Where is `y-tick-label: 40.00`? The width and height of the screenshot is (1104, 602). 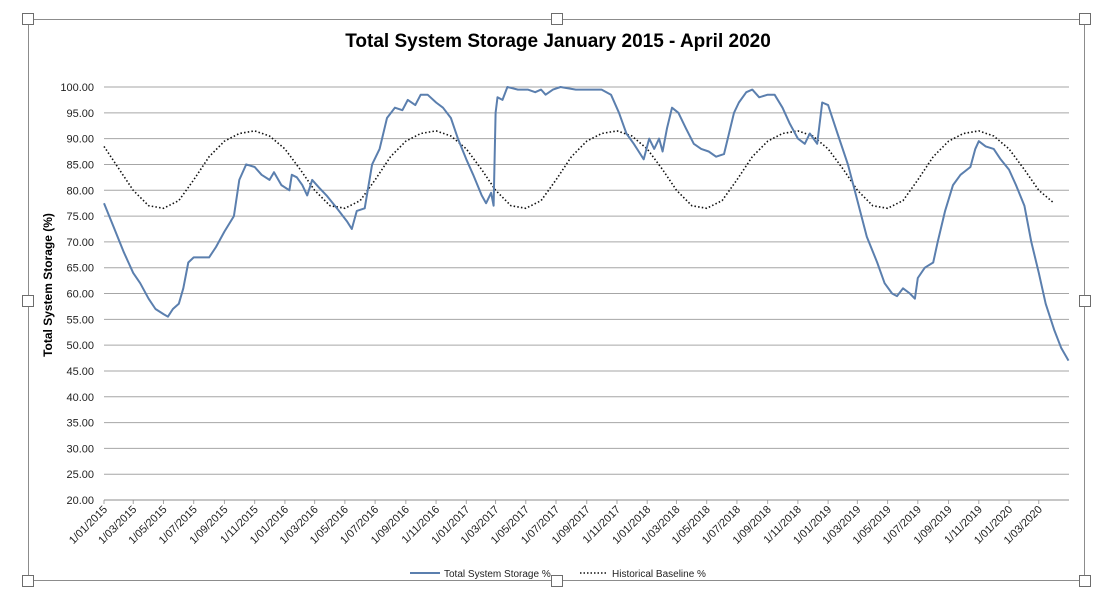
y-tick-label: 40.00 is located at coordinates (80, 398).